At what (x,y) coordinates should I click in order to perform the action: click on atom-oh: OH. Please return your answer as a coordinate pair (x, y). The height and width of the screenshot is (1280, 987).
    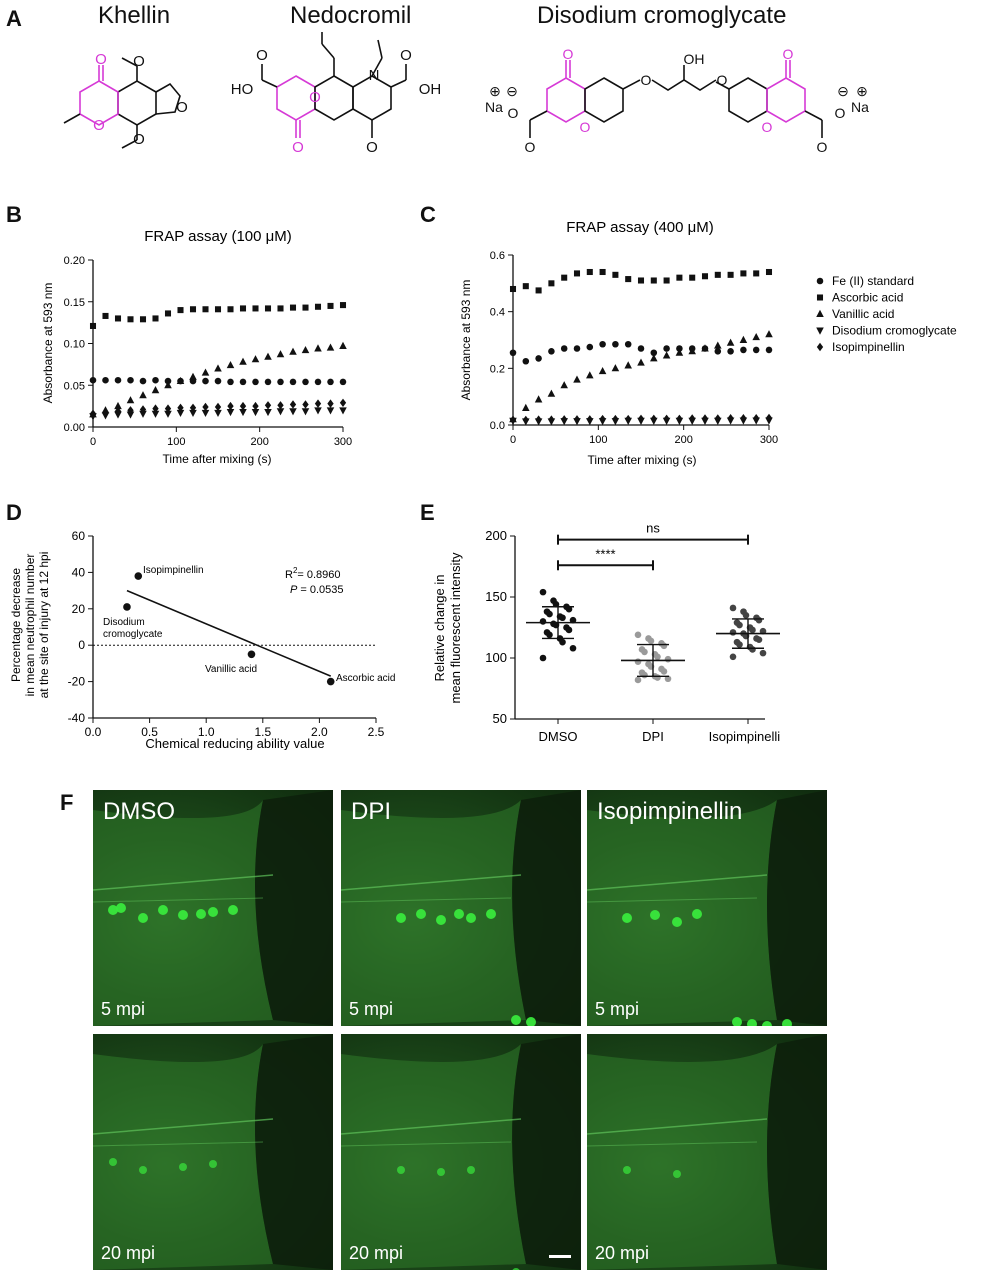
    Looking at the image, I should click on (430, 89).